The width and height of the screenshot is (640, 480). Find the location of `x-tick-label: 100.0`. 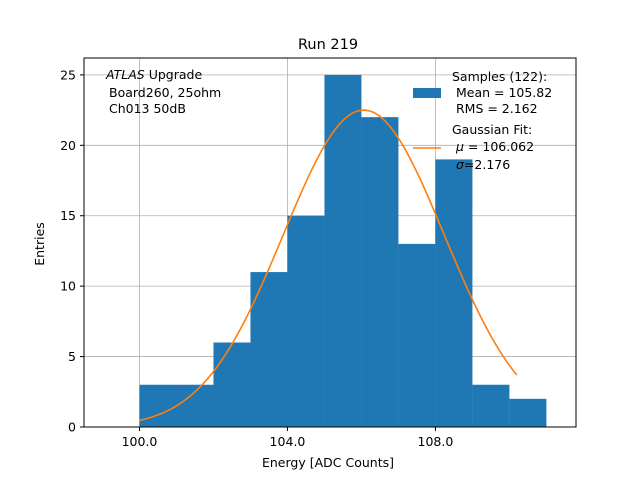

x-tick-label: 100.0 is located at coordinates (140, 441).